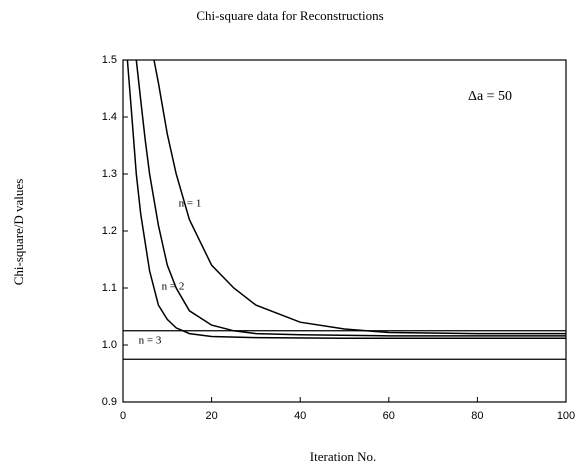  I want to click on x-axis-label: Iteration No., so click(343, 456).